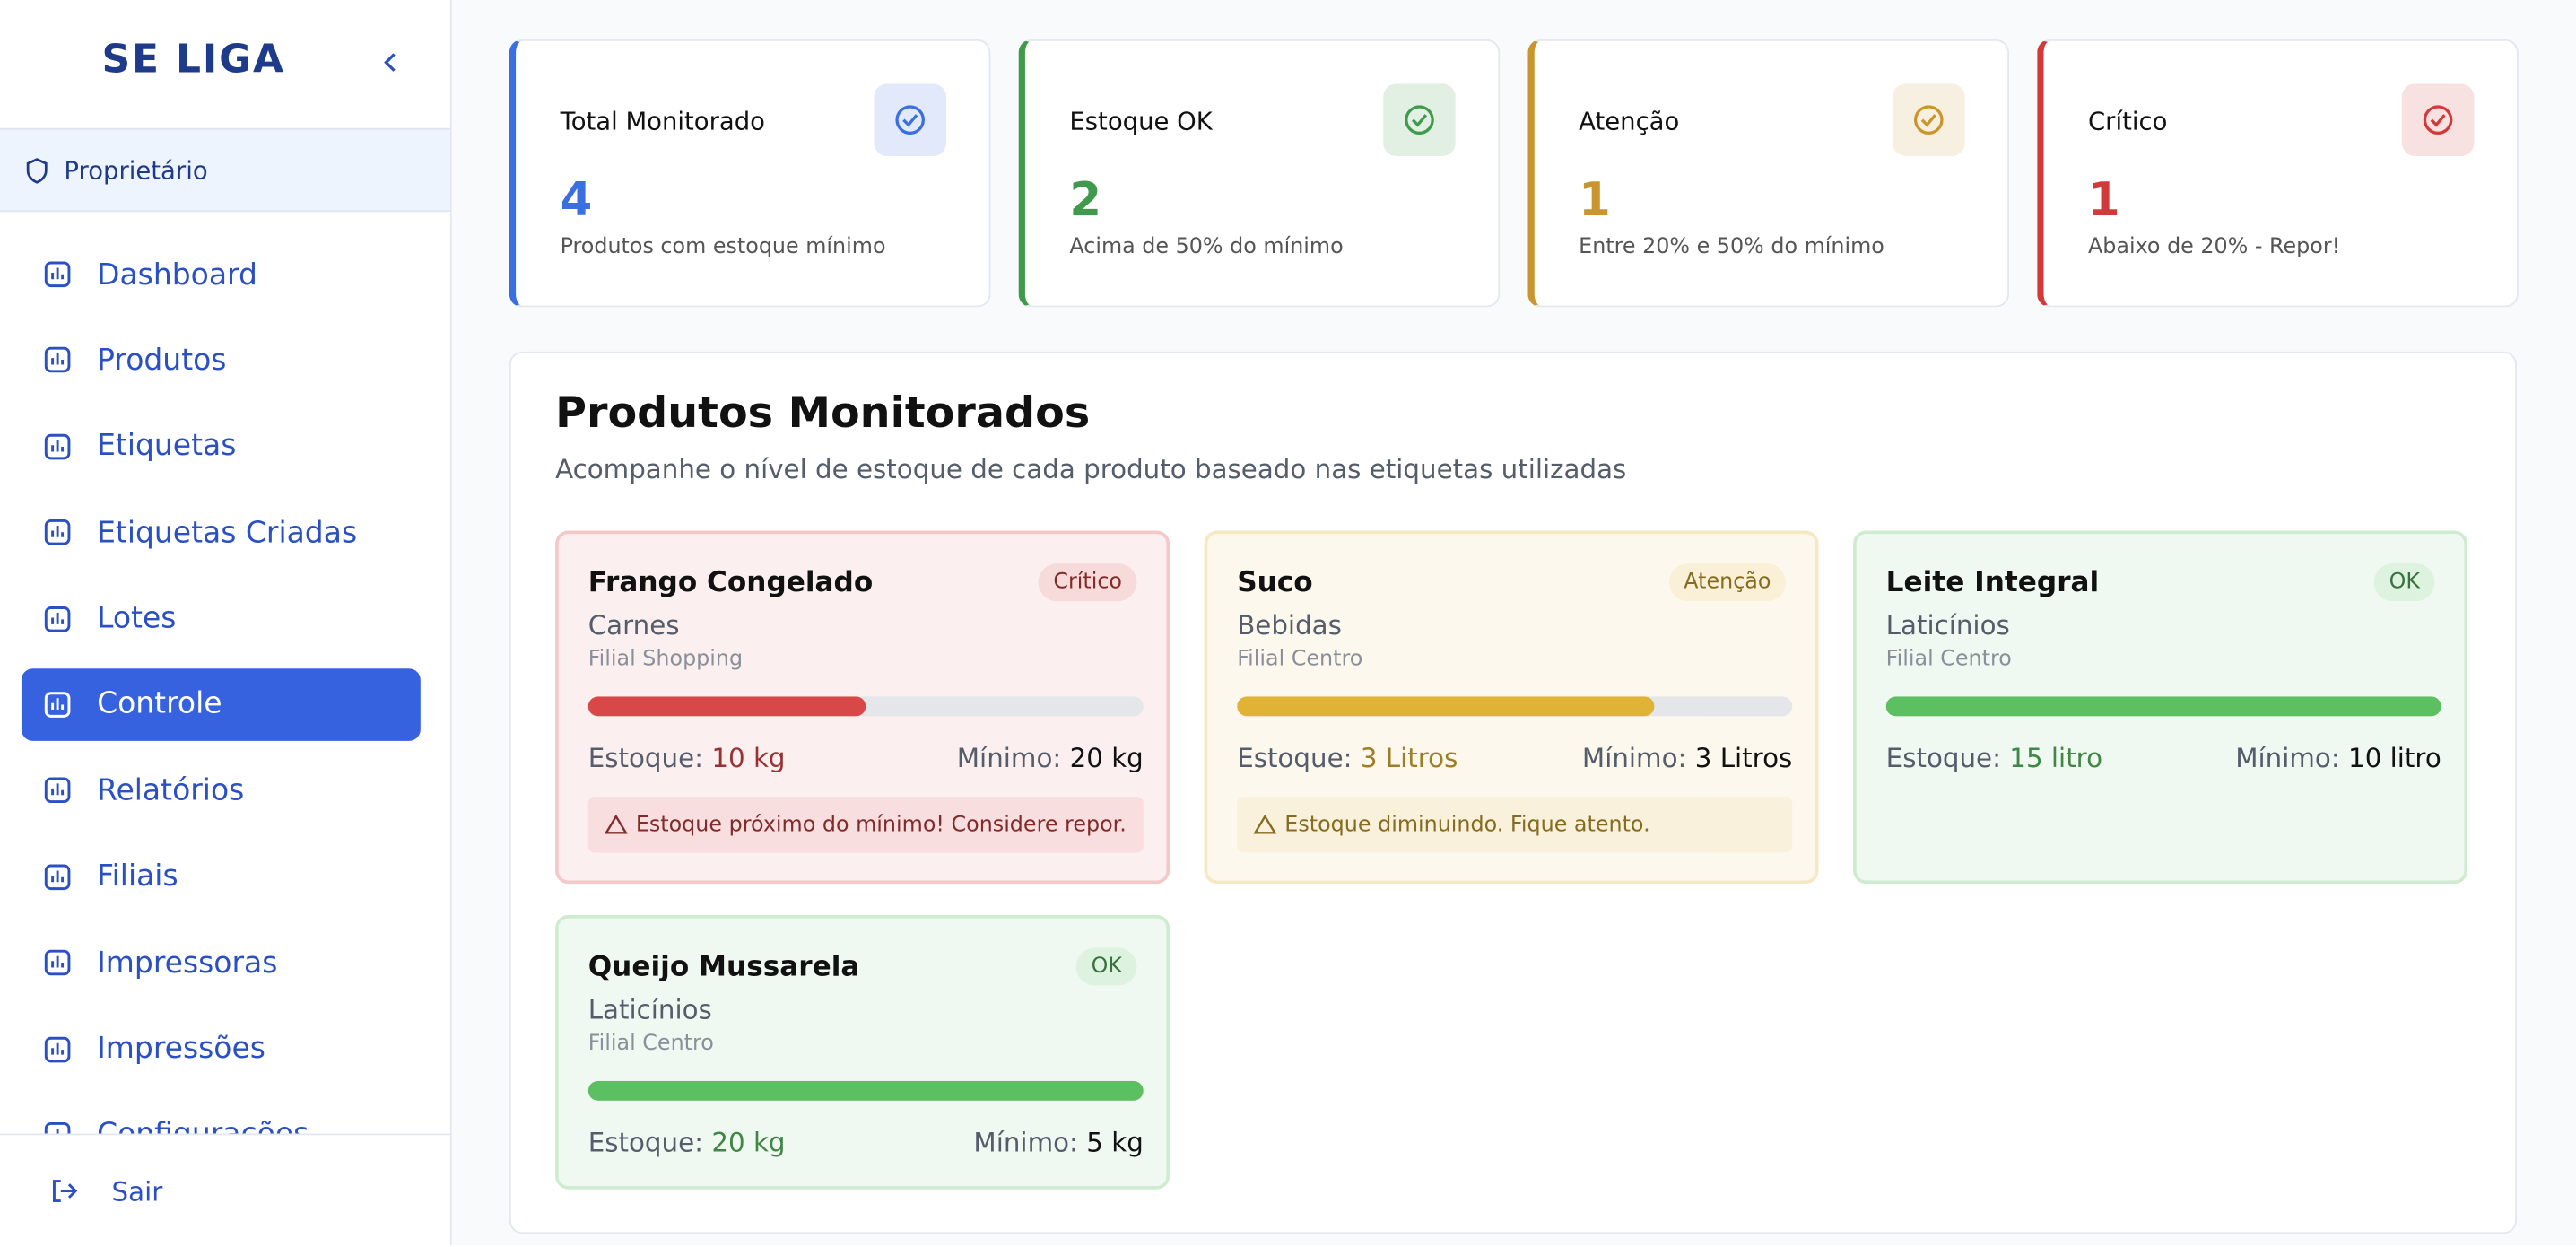 The width and height of the screenshot is (2576, 1247). Describe the element at coordinates (137, 876) in the screenshot. I see `nav-label: Filiais` at that location.